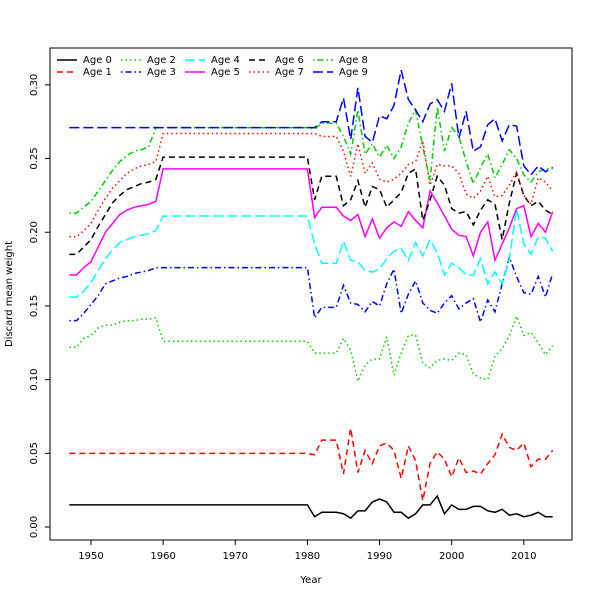 The height and width of the screenshot is (600, 600). Describe the element at coordinates (34, 232) in the screenshot. I see `y-tick-label: 0.20` at that location.